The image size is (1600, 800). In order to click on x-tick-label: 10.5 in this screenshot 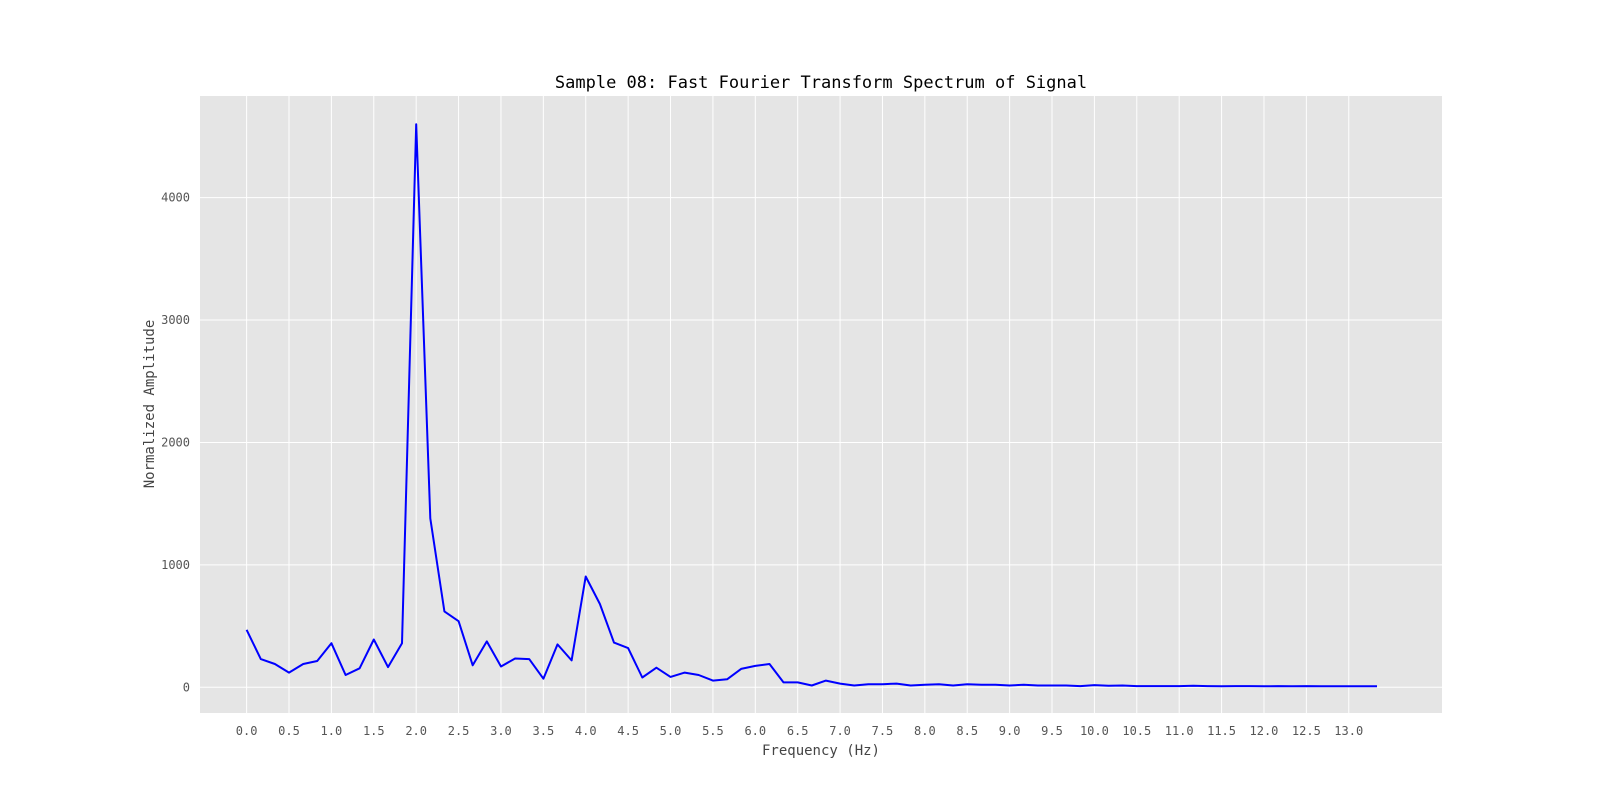, I will do `click(1136, 731)`.